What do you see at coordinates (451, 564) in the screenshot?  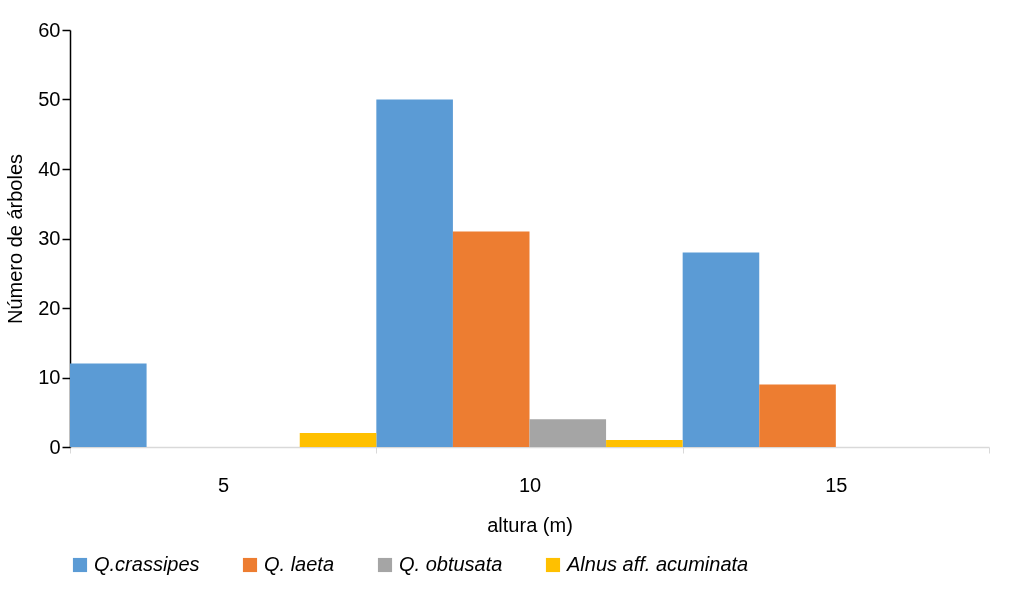 I see `legend-label: Q. obtusata` at bounding box center [451, 564].